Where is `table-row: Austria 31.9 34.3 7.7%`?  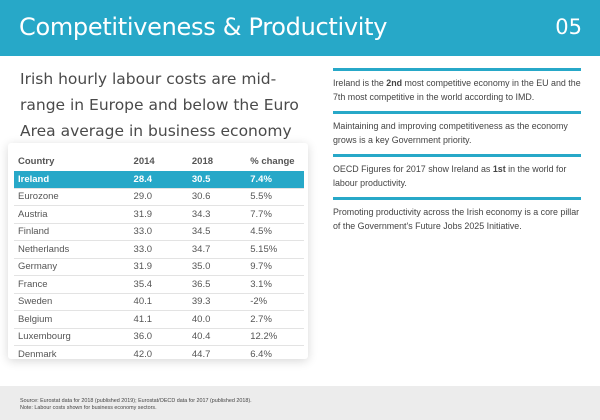
table-row: Austria 31.9 34.3 7.7% is located at coordinates (159, 214).